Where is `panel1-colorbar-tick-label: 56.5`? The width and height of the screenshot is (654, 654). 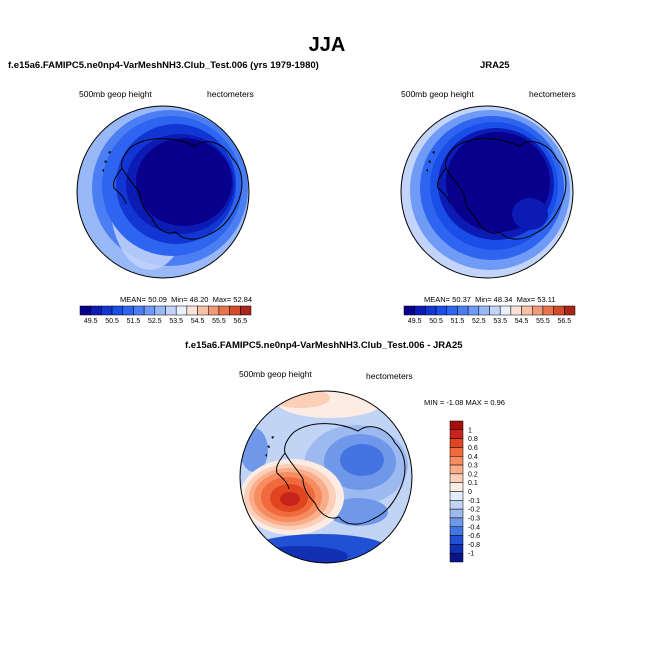 panel1-colorbar-tick-label: 56.5 is located at coordinates (241, 321).